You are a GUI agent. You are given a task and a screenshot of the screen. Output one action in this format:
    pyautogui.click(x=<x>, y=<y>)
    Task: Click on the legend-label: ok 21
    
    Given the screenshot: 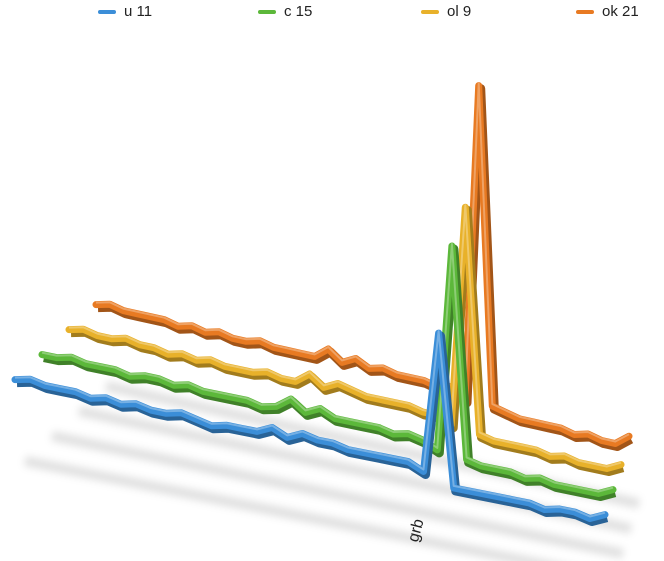 What is the action you would take?
    pyautogui.click(x=620, y=11)
    